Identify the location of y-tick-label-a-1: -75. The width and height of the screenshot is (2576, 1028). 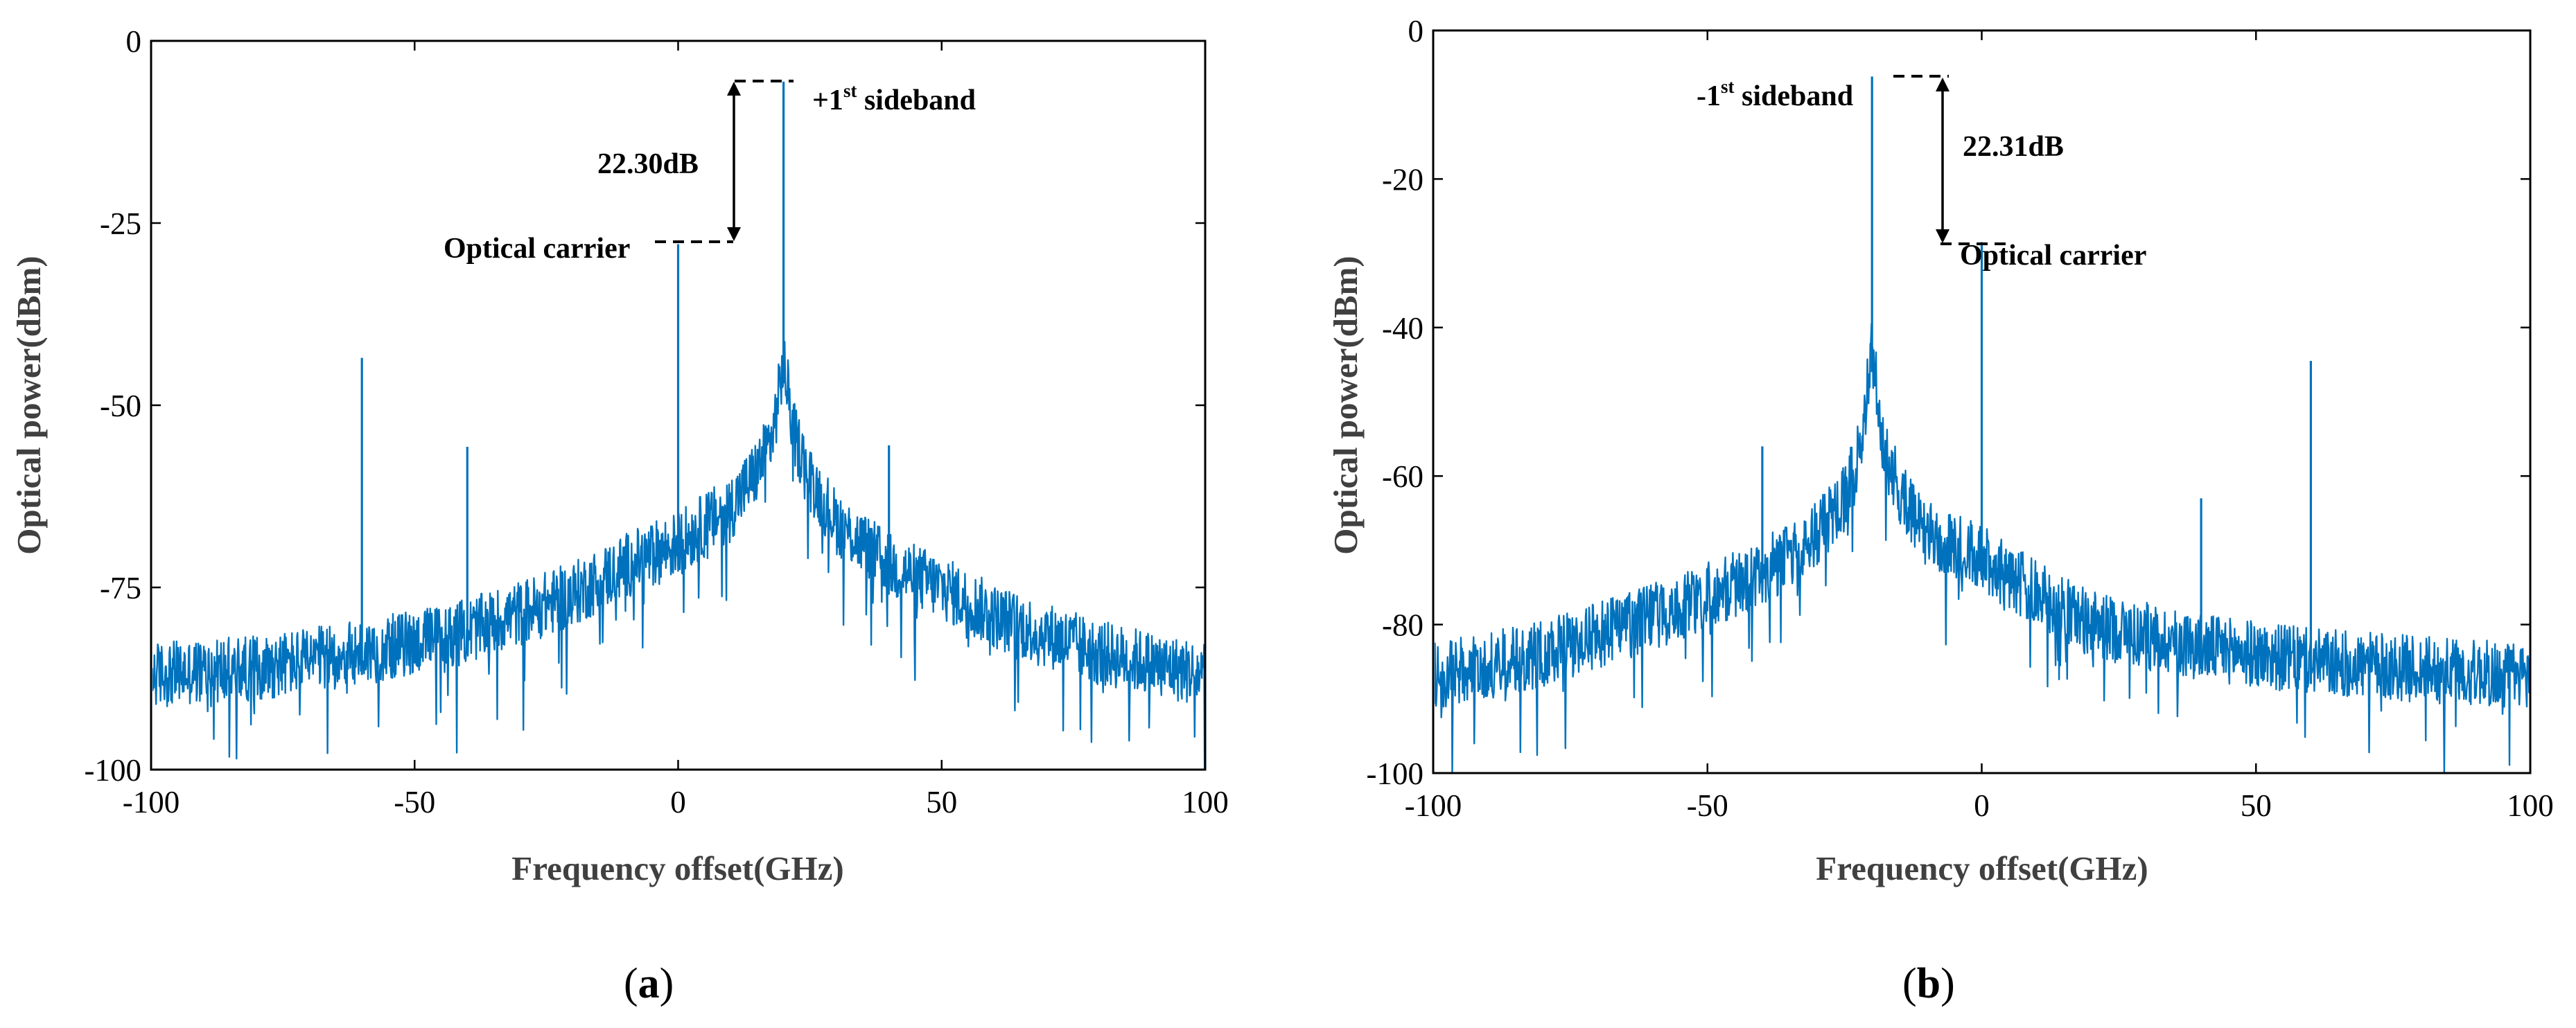
(120, 588).